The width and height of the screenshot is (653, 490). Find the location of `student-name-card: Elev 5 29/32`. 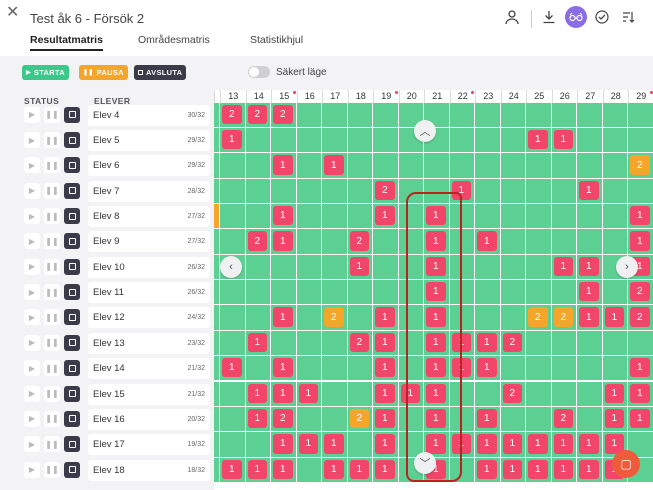

student-name-card: Elev 5 29/32 is located at coordinates (149, 140).